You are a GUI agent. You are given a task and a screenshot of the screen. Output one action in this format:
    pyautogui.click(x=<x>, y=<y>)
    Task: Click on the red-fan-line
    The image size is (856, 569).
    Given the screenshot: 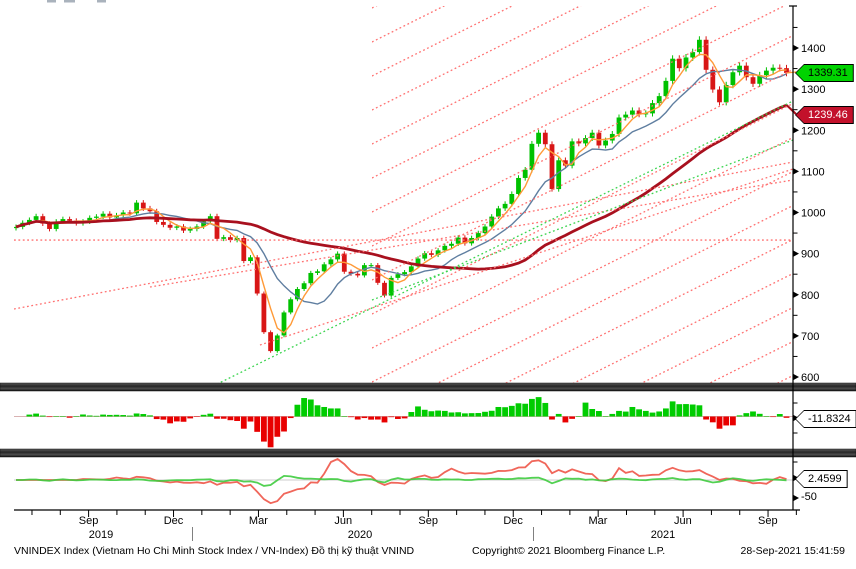 What is the action you would take?
    pyautogui.click(x=471, y=233)
    